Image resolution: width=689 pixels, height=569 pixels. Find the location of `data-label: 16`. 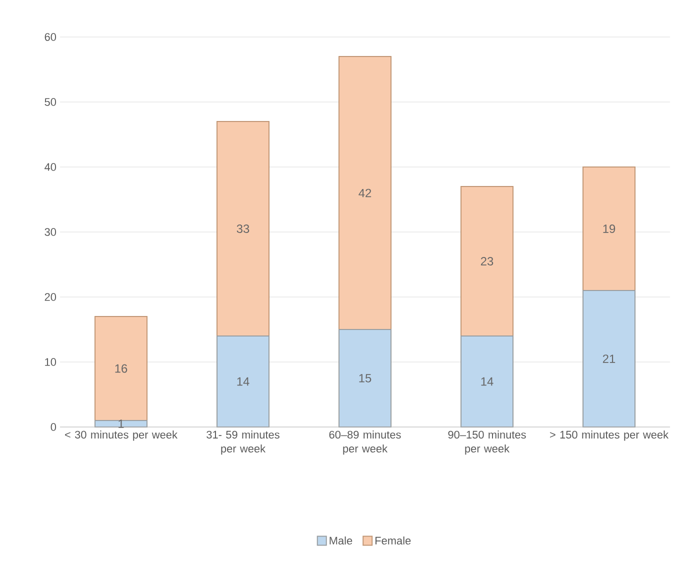

data-label: 16 is located at coordinates (121, 368).